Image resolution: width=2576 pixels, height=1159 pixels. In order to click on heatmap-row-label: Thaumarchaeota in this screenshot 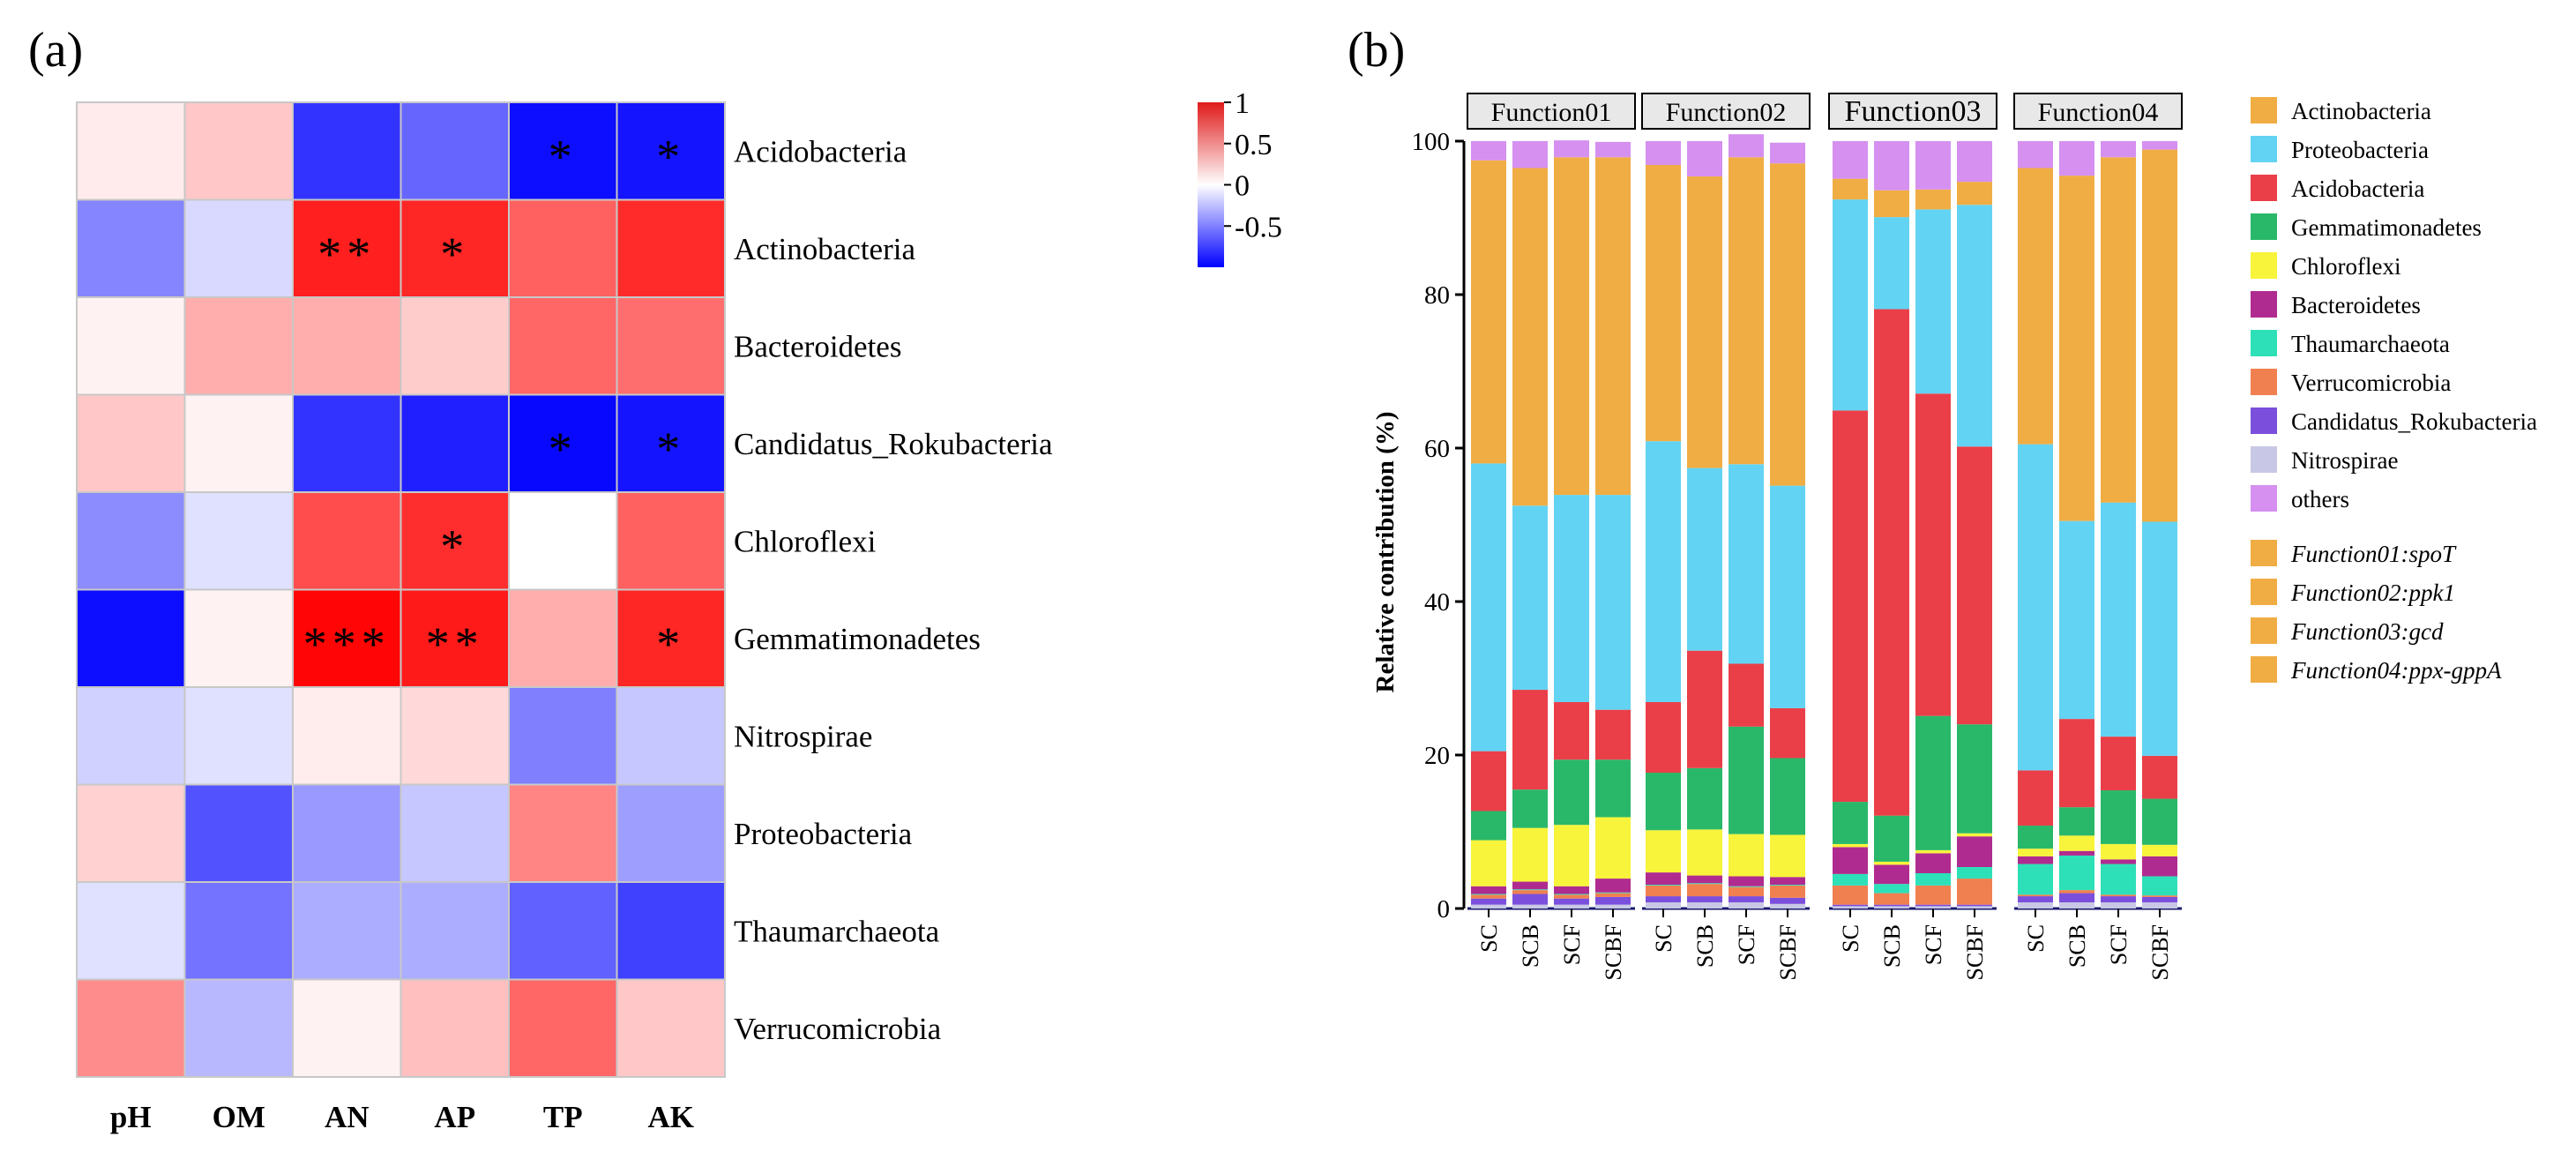, I will do `click(837, 931)`.